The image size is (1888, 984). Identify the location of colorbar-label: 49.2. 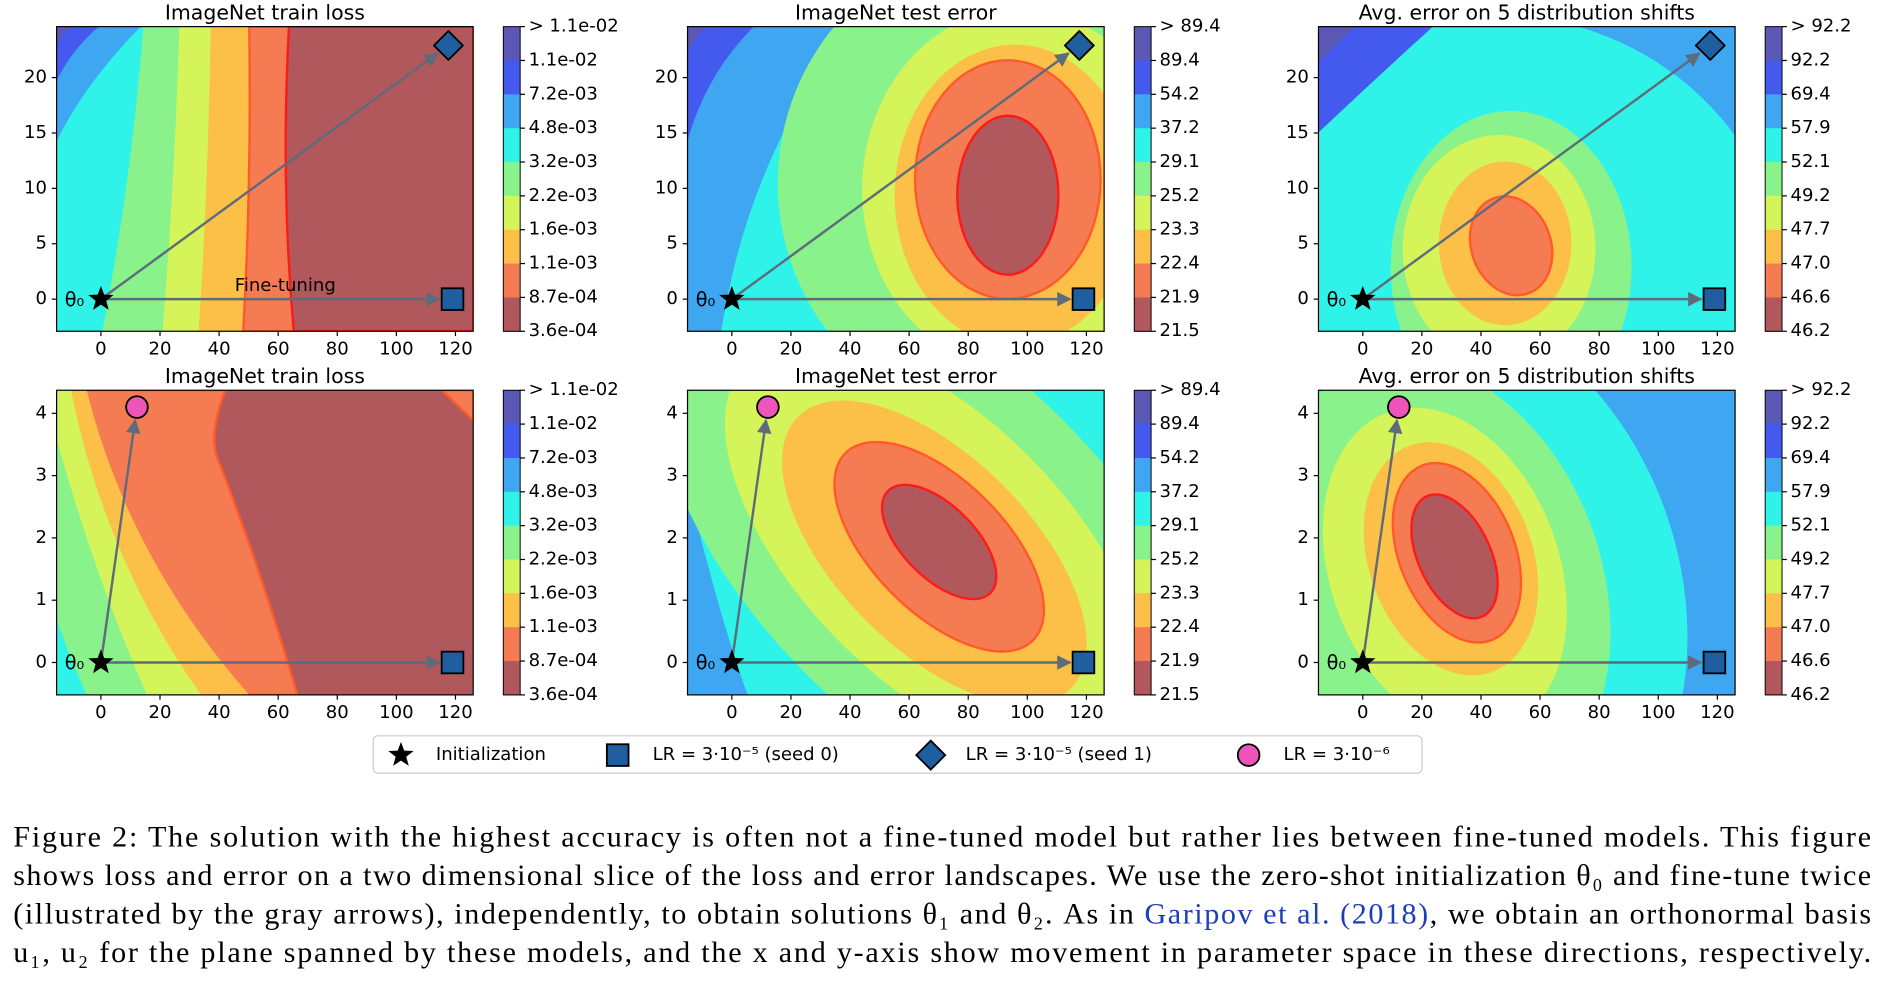
(1810, 195).